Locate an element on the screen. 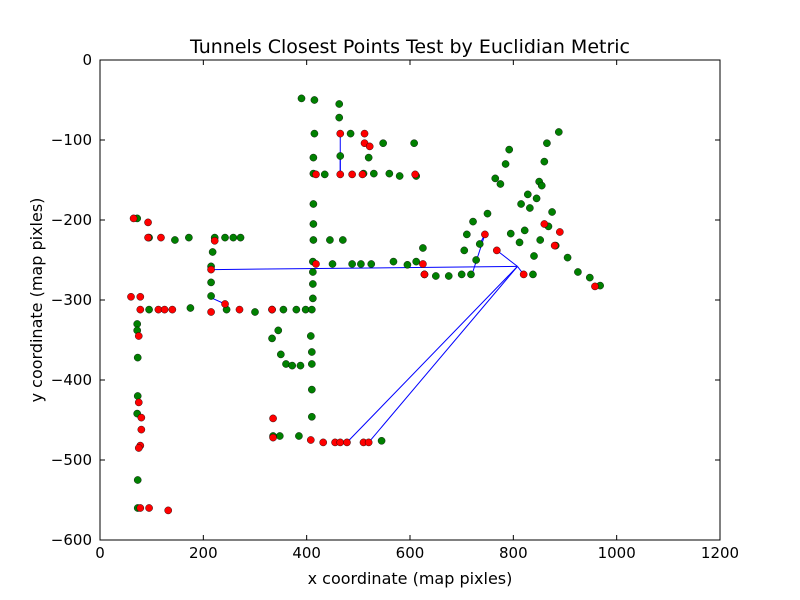 Image resolution: width=800 pixels, height=600 pixels. x-tick-label: 800 is located at coordinates (513, 553).